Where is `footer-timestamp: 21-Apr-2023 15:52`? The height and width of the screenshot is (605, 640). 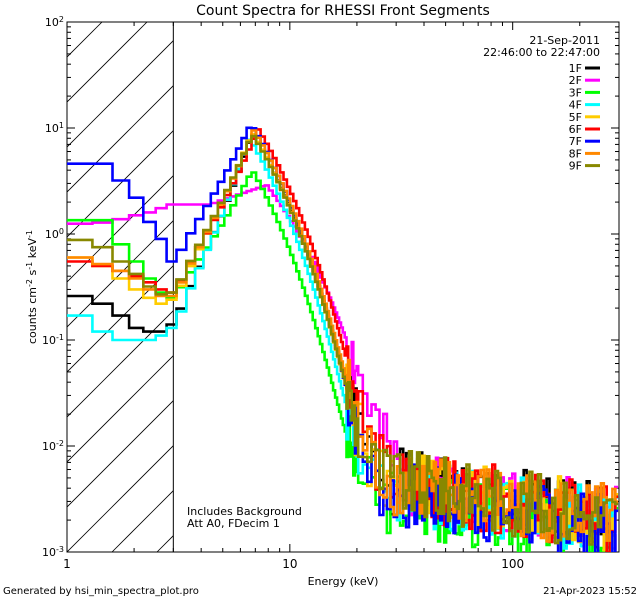
footer-timestamp: 21-Apr-2023 15:52 is located at coordinates (590, 591).